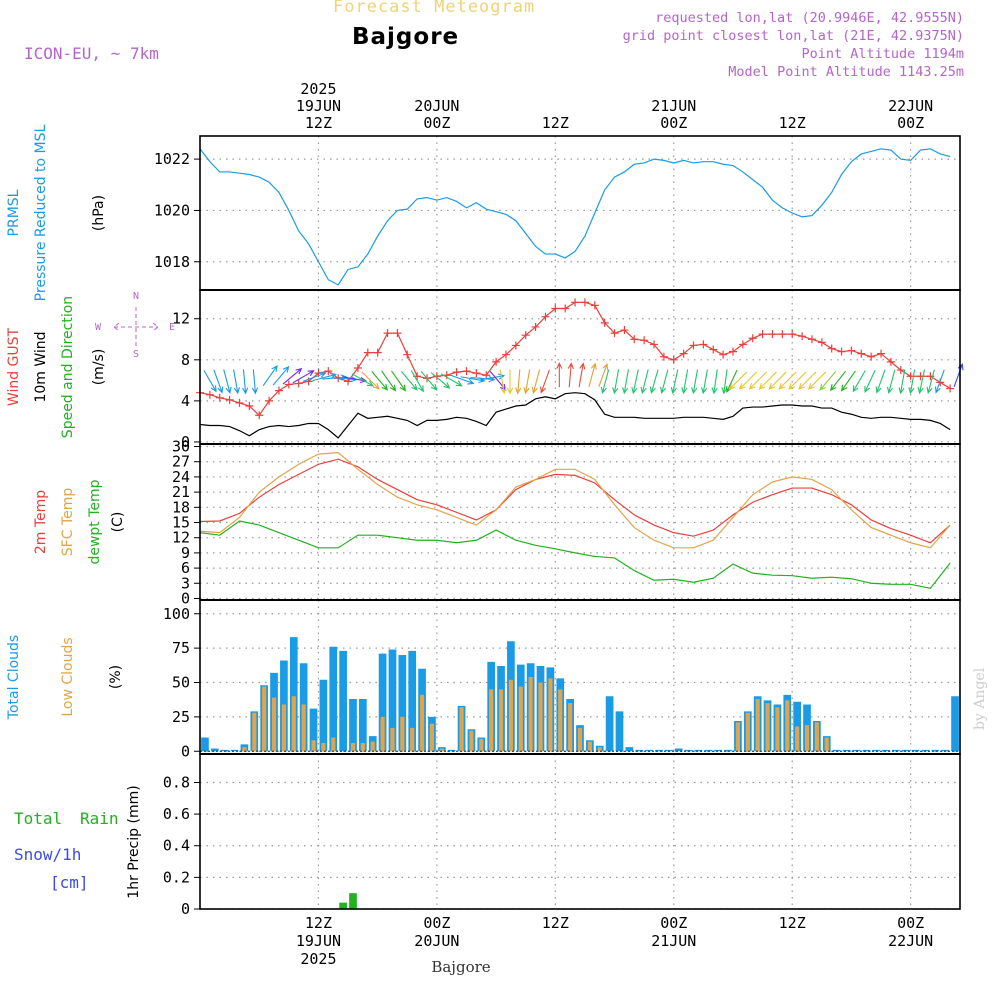  I want to click on pressure-axis-label: (hPa), so click(99, 213).